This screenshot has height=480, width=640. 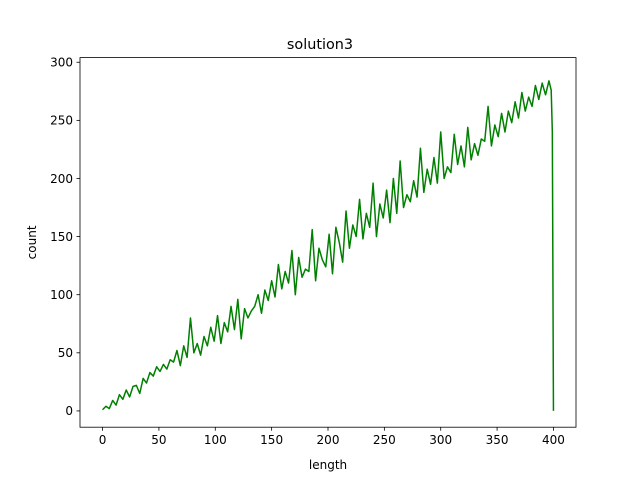 I want to click on x-tick-label: 50, so click(x=158, y=440).